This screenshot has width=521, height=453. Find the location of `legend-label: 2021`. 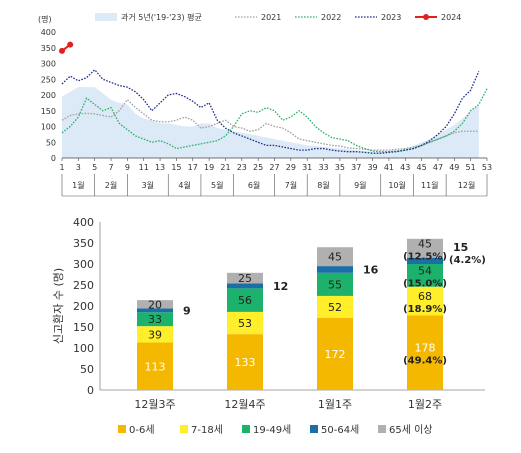

legend-label: 2021 is located at coordinates (271, 17).